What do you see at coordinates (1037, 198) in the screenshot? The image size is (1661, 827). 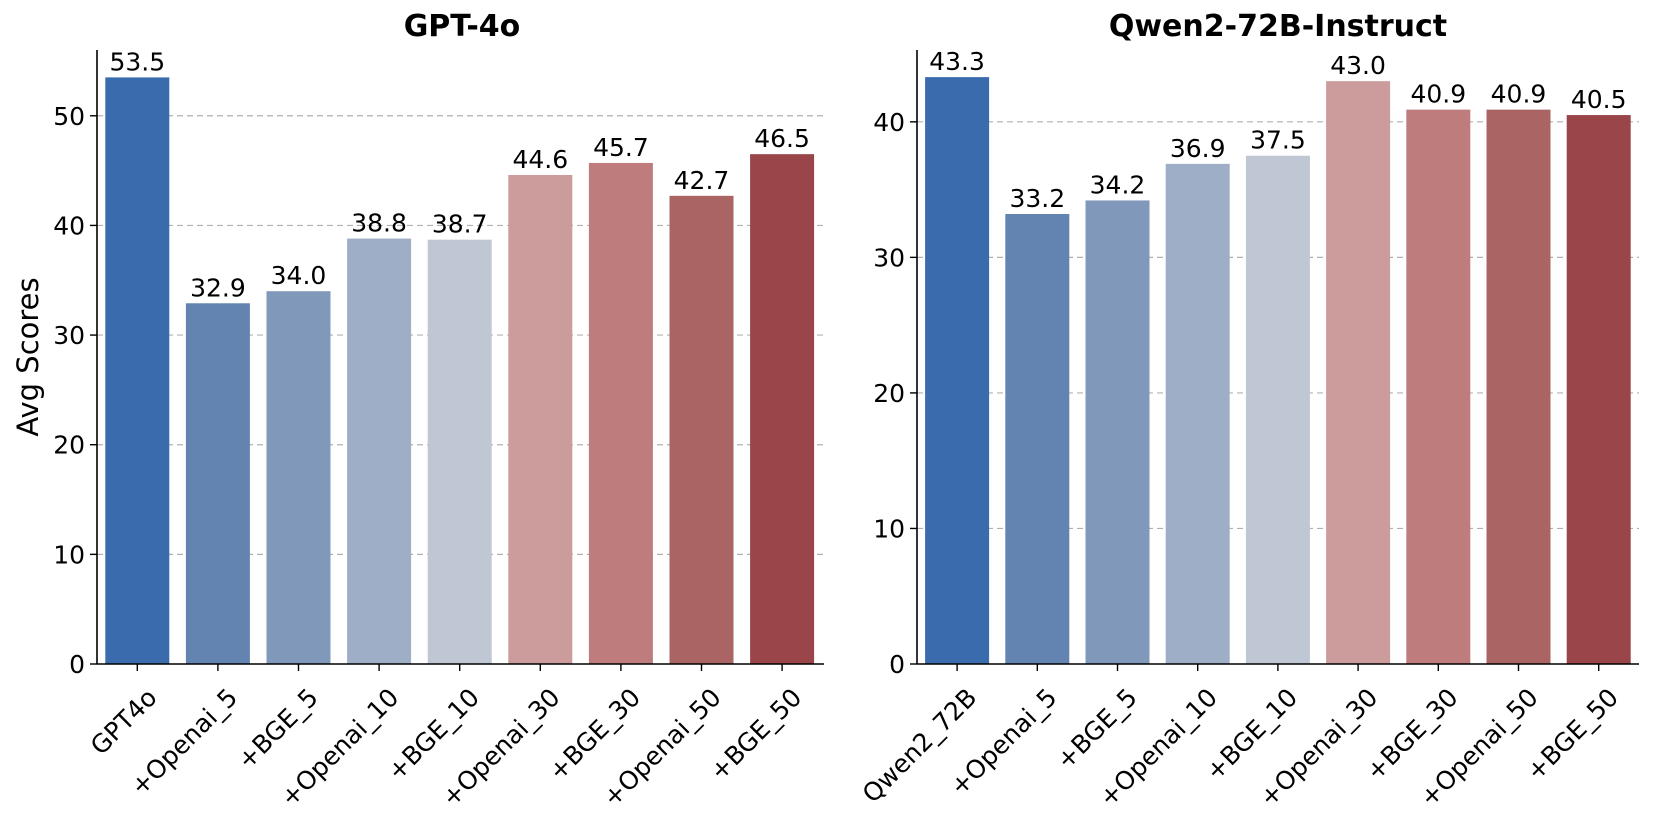 I see `bar-value-label: 33.2` at bounding box center [1037, 198].